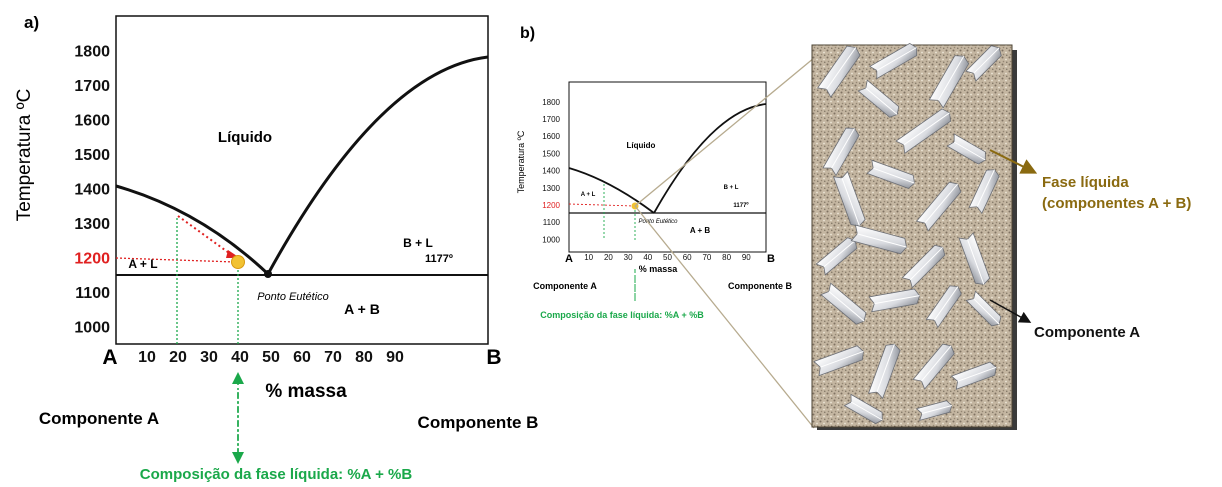 The image size is (1222, 487). I want to click on panel-b-y-tick-1000: 1000, so click(551, 239).